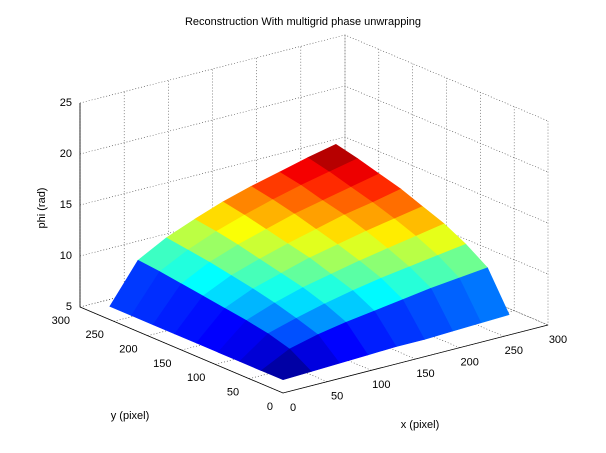 The image size is (606, 453). Describe the element at coordinates (337, 397) in the screenshot. I see `x-tick-label: 50` at that location.